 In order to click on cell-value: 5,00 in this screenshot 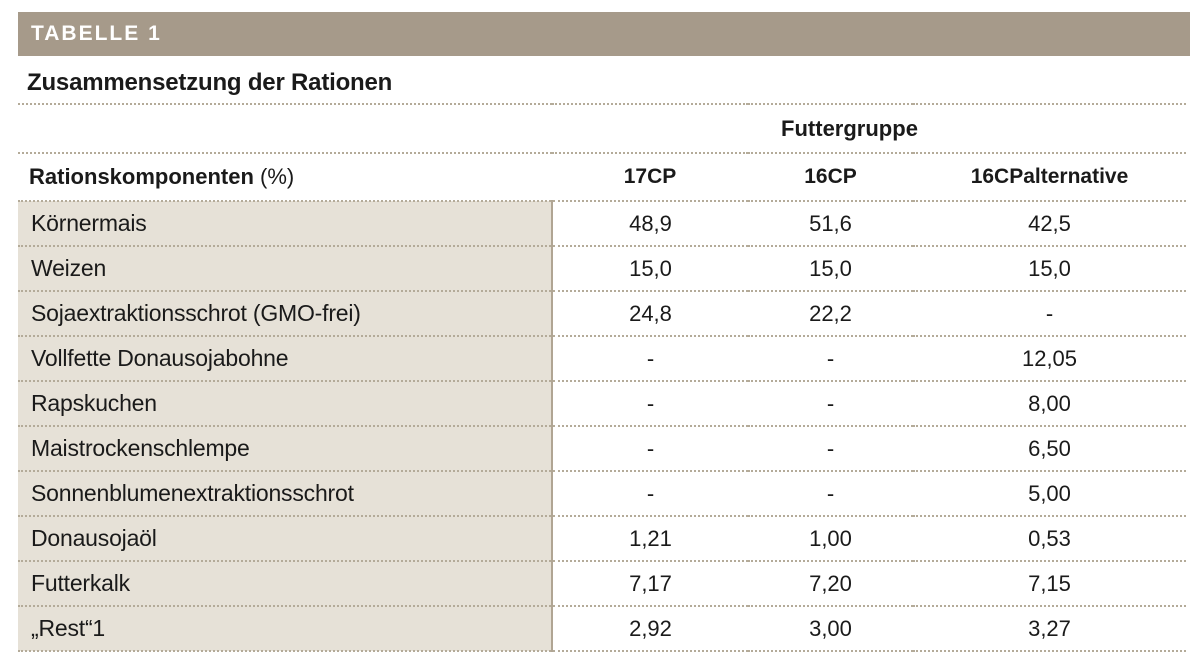, I will do `click(1049, 494)`.